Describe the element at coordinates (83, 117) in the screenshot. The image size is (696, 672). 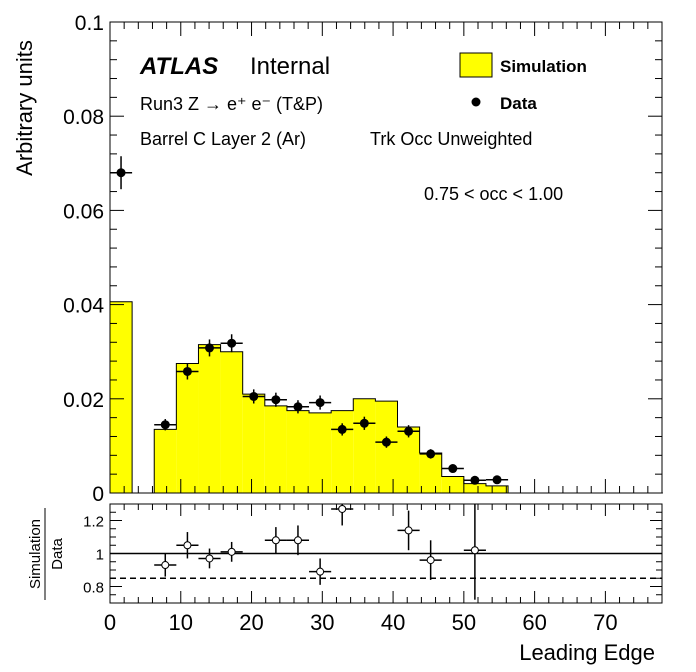
I see `main-y-tick-label: 0.08` at that location.